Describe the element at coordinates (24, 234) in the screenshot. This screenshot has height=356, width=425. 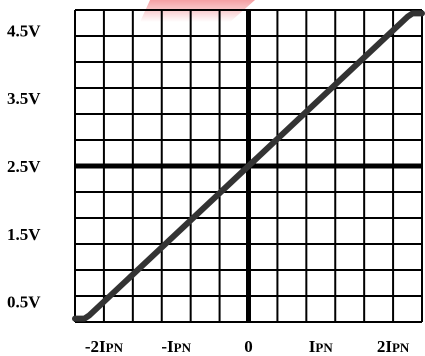
I see `y-tick-label: 1.5V` at that location.